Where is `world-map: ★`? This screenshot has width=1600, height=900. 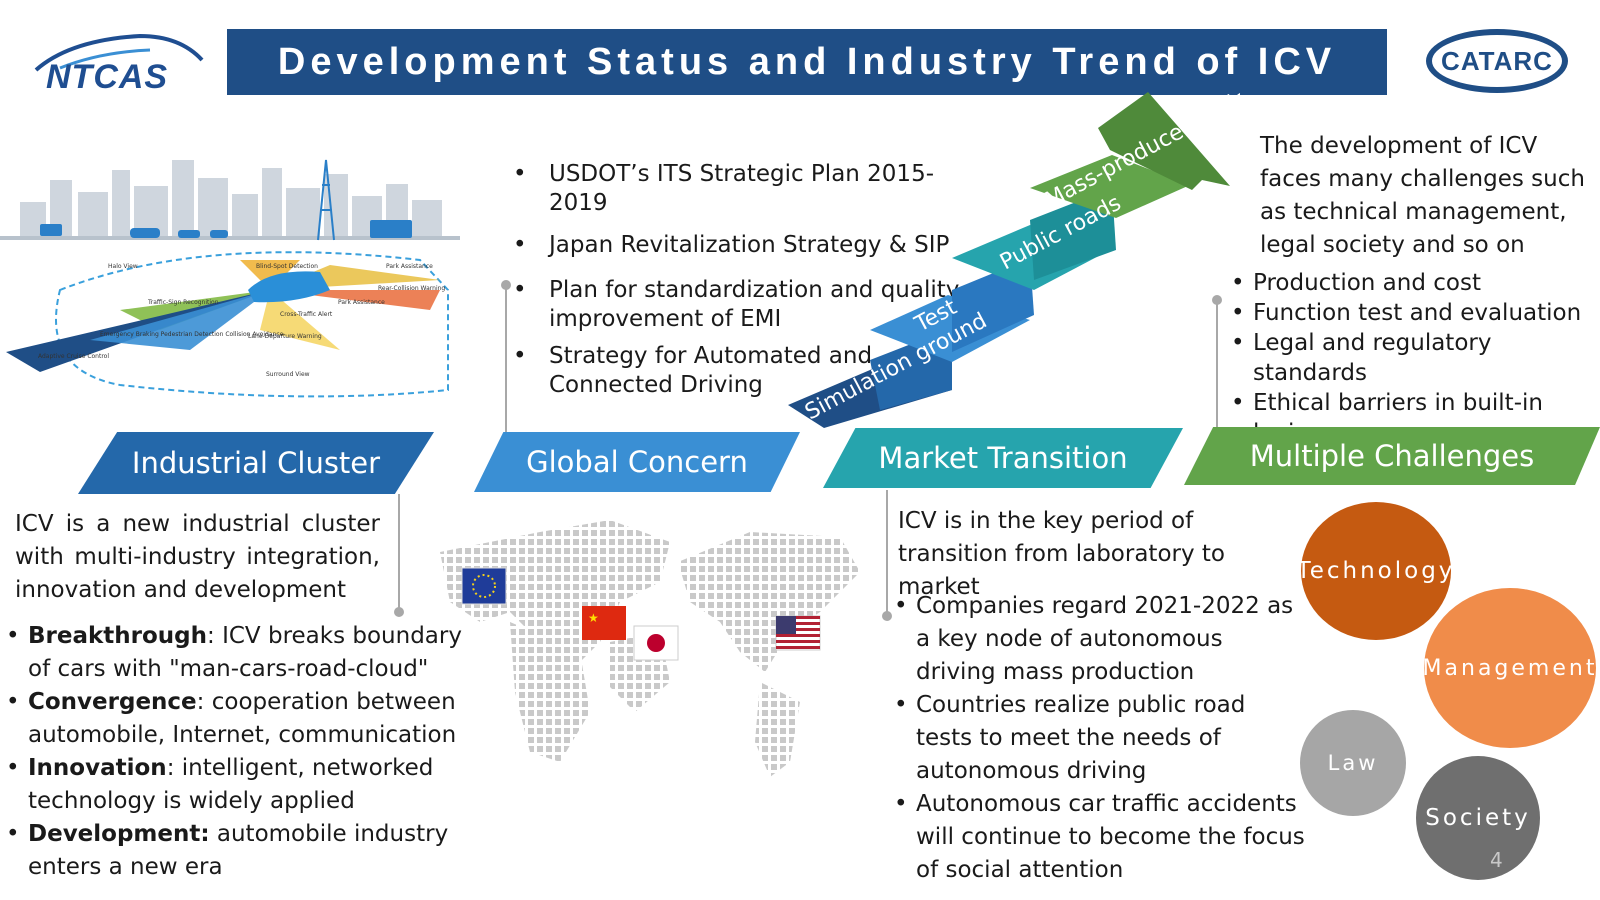 world-map: ★ is located at coordinates (650, 648).